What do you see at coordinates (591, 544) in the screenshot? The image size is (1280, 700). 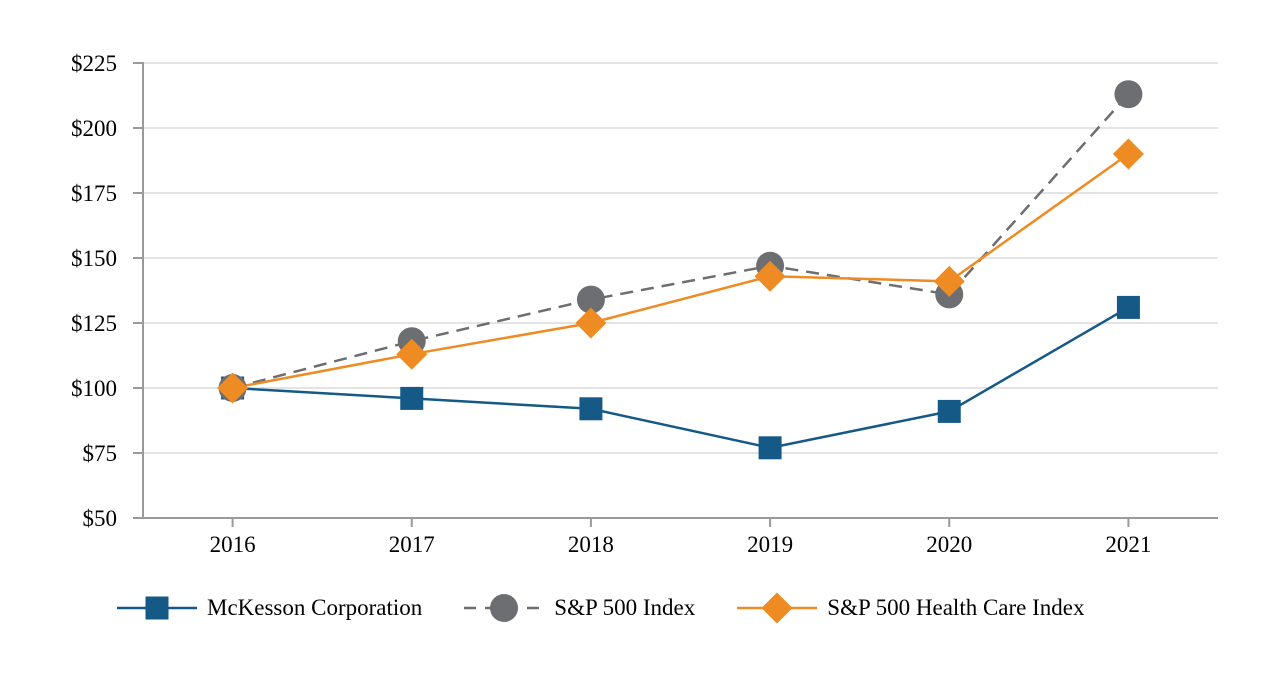 I see `svg-text: 2018` at bounding box center [591, 544].